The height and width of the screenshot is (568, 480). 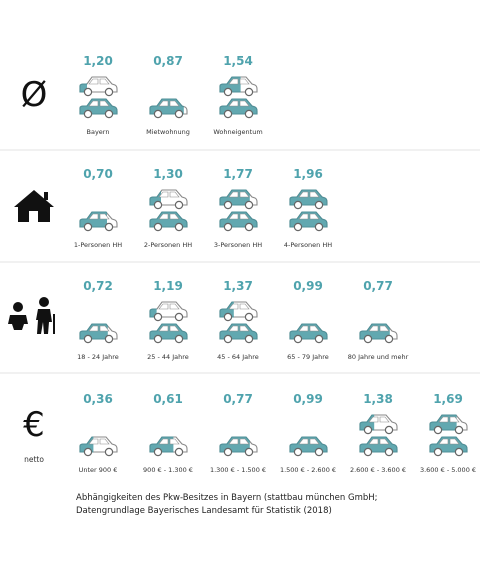 What do you see at coordinates (98, 132) in the screenshot?
I see `category-label: Bayern` at bounding box center [98, 132].